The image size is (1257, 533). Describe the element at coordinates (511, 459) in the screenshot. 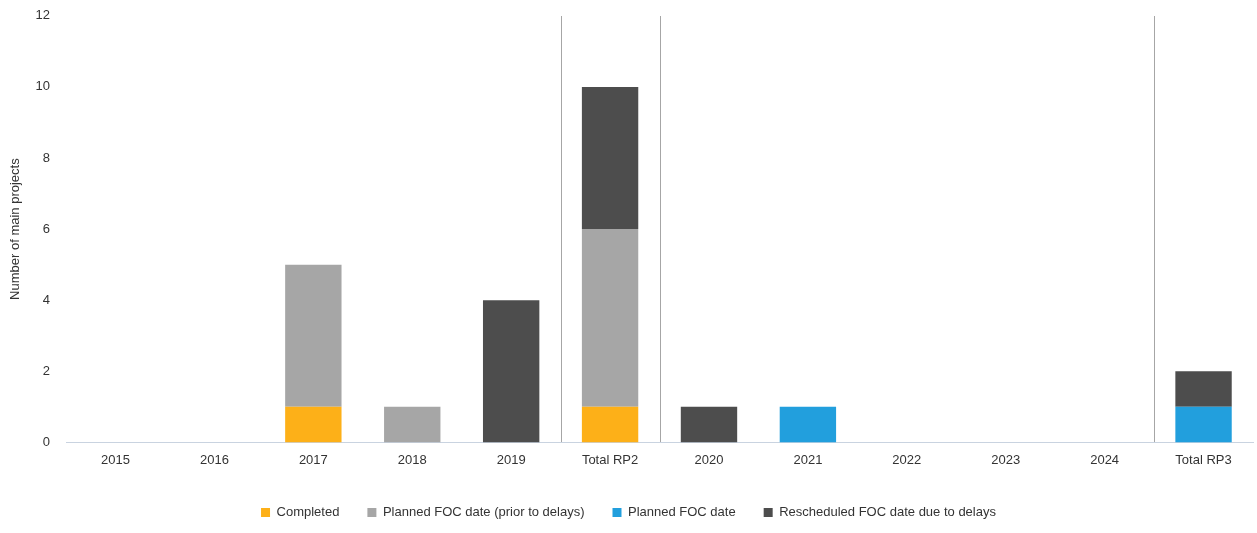

I see `x-tick-label: 2019` at that location.